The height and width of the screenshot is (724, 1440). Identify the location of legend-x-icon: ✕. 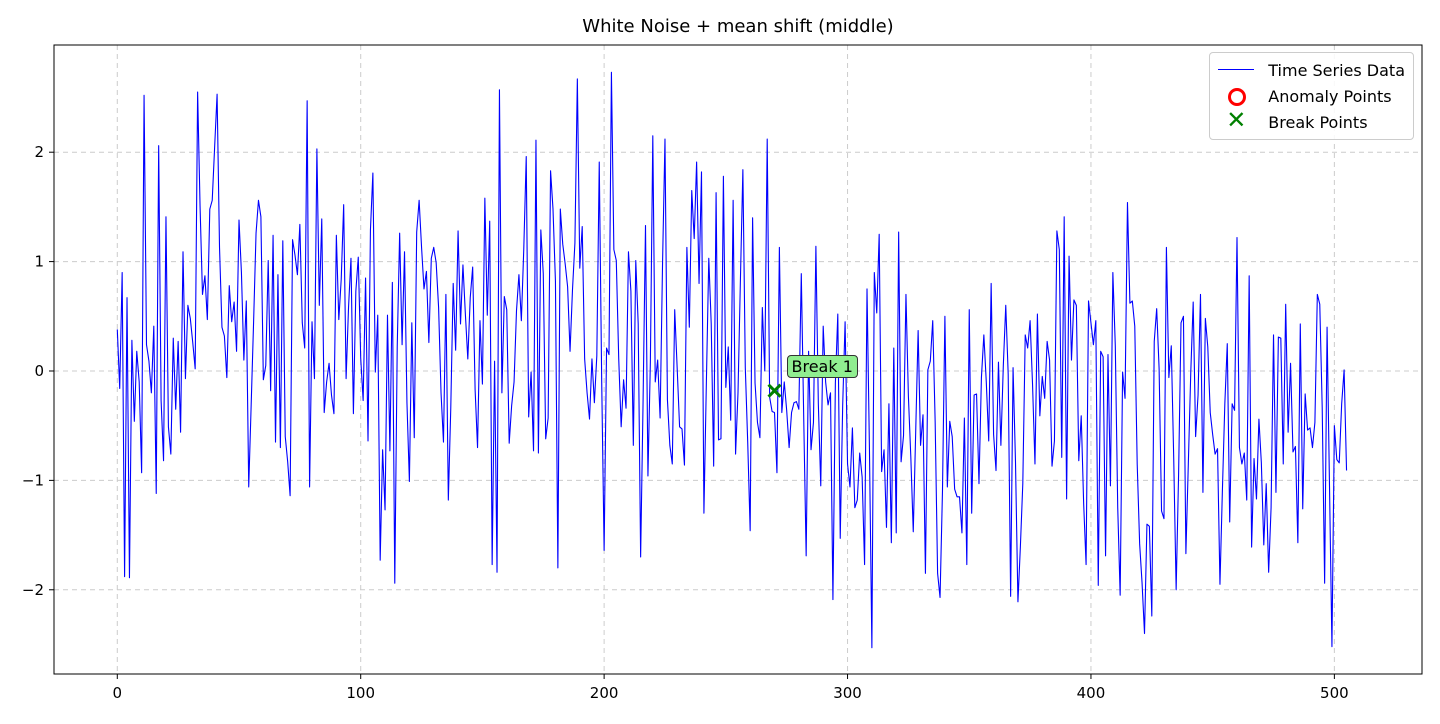
(1236, 120).